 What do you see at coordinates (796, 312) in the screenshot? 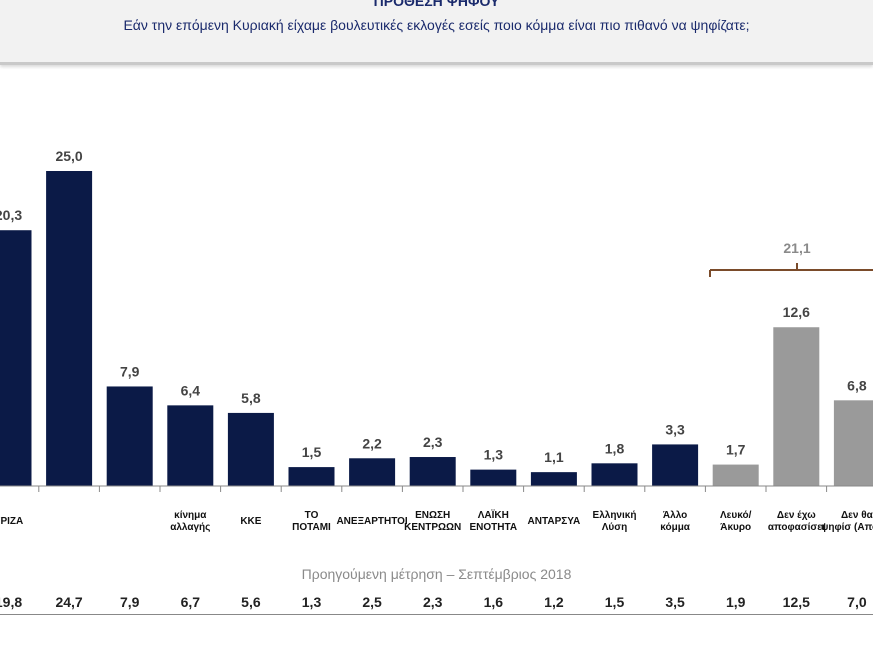
I see `bar-value-label: 12,6` at bounding box center [796, 312].